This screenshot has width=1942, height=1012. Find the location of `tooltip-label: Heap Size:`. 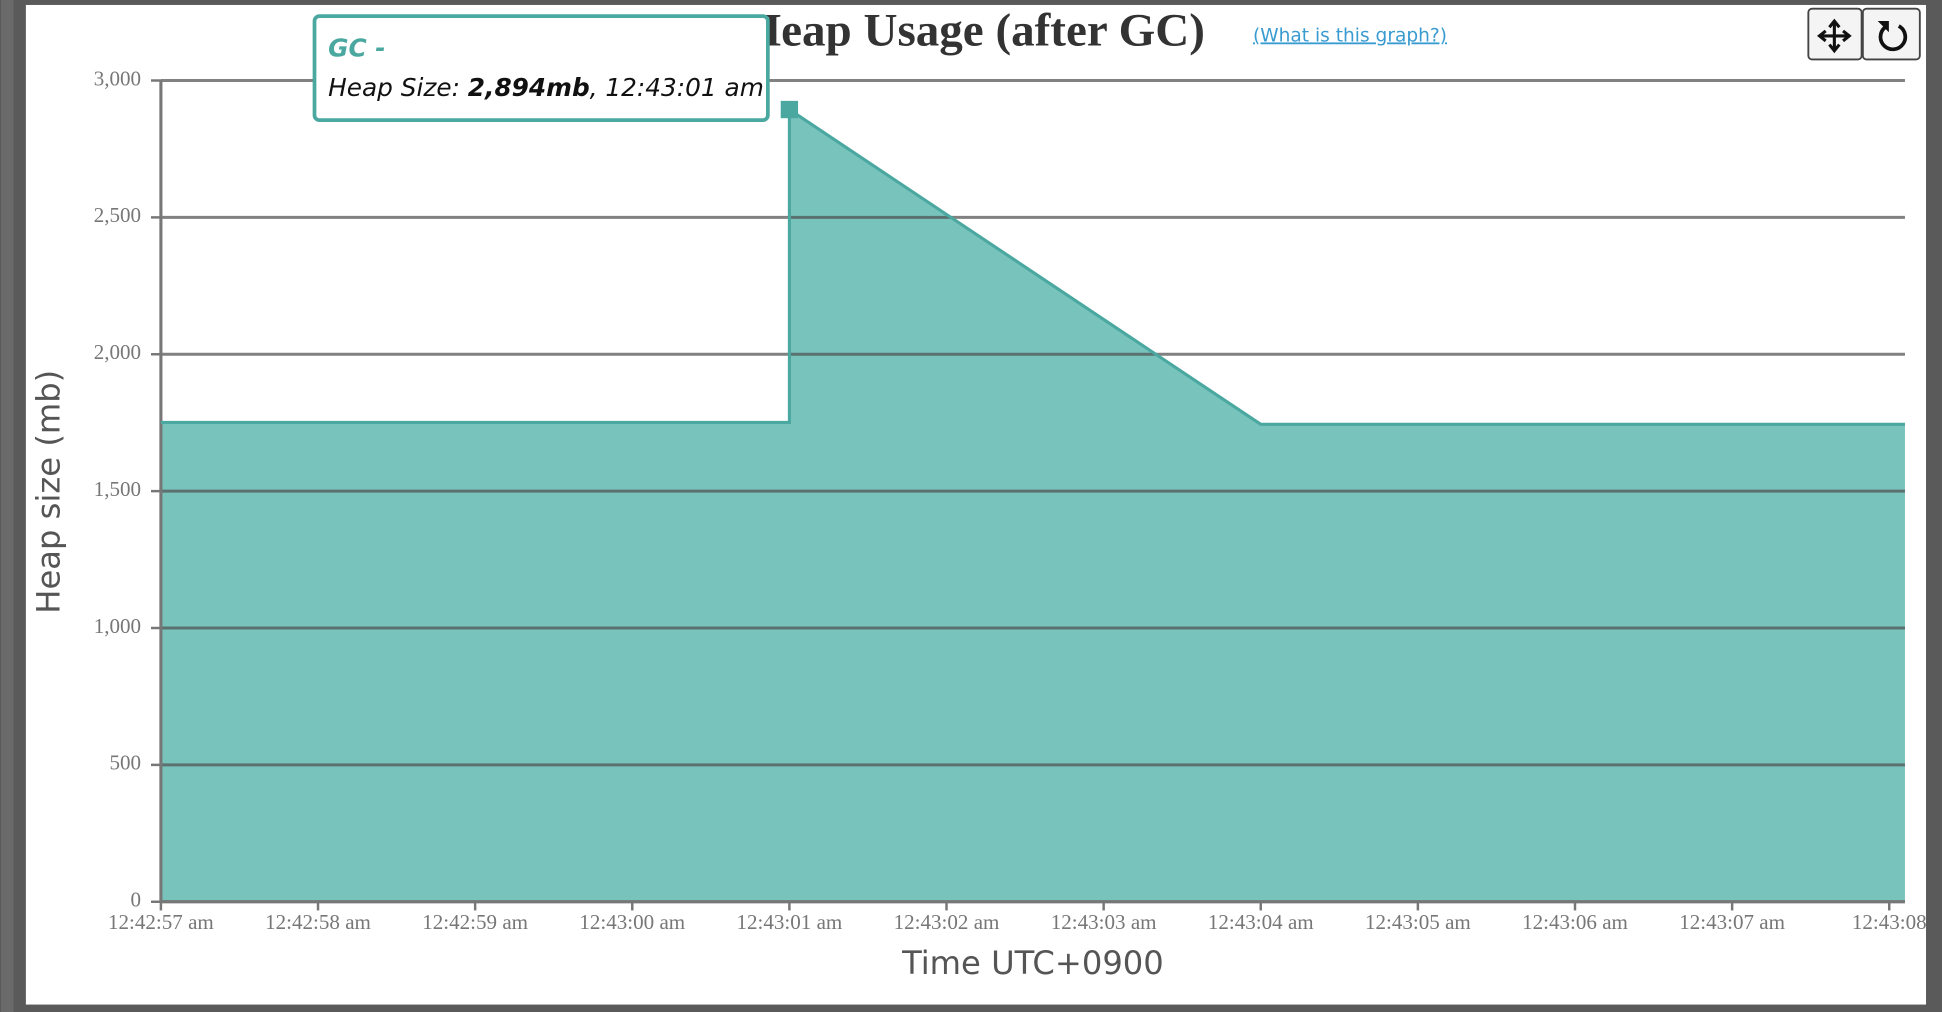

tooltip-label: Heap Size: is located at coordinates (398, 87).